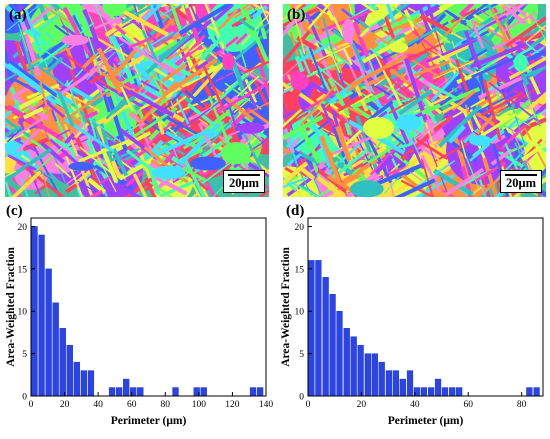 The height and width of the screenshot is (439, 550). What do you see at coordinates (415, 405) in the screenshot?
I see `x-tick-label: 40` at bounding box center [415, 405].